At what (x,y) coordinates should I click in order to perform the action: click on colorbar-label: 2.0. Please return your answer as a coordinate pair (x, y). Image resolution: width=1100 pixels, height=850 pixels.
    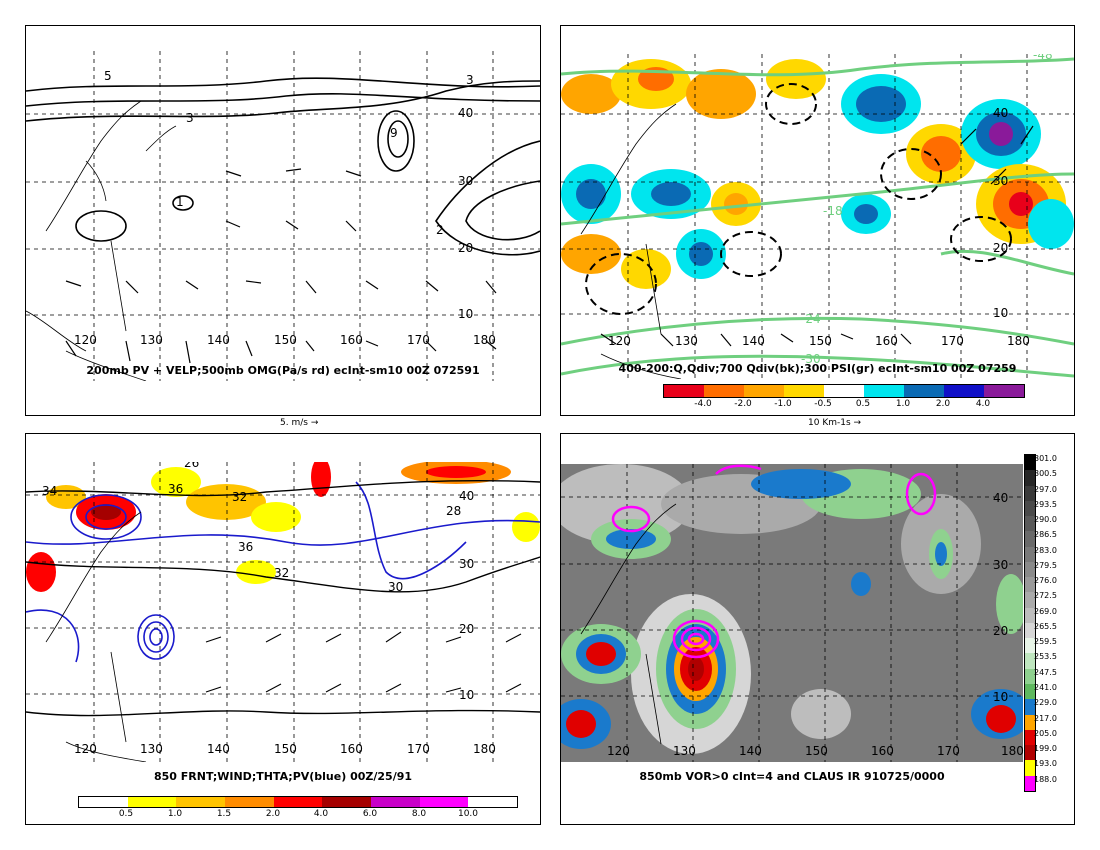
    Looking at the image, I should click on (943, 404).